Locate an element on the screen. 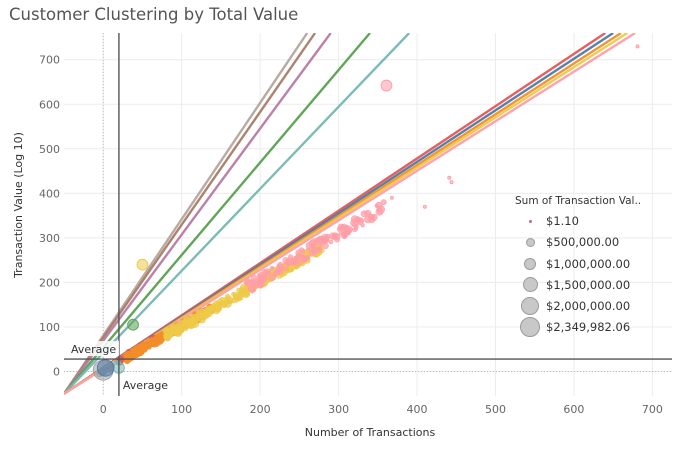 The height and width of the screenshot is (451, 681). average-label-x: Average is located at coordinates (145, 385).